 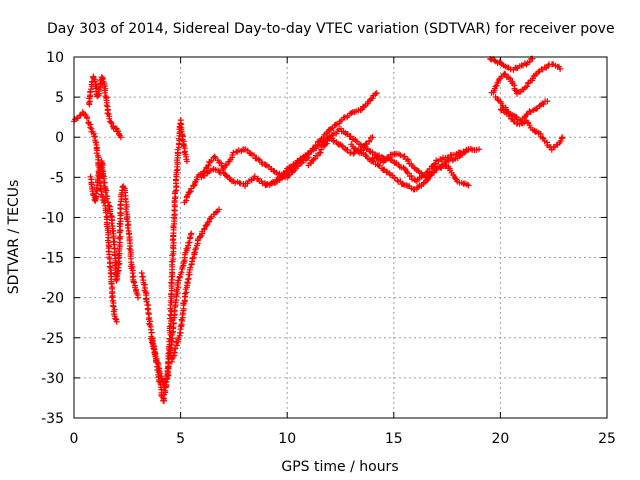 I want to click on y-tick-label: 0, so click(x=59, y=138).